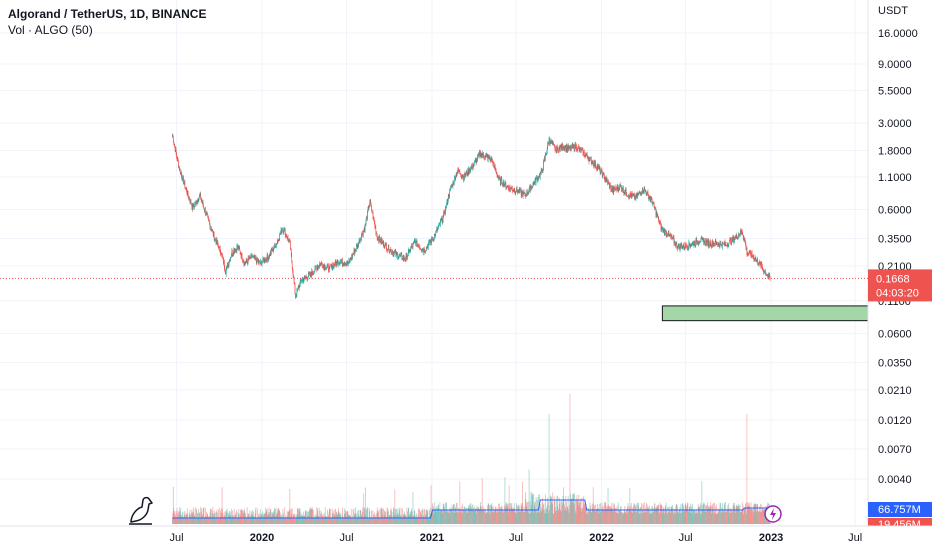 This screenshot has height=555, width=932. Describe the element at coordinates (549, 469) in the screenshot. I see `volume-bar` at that location.